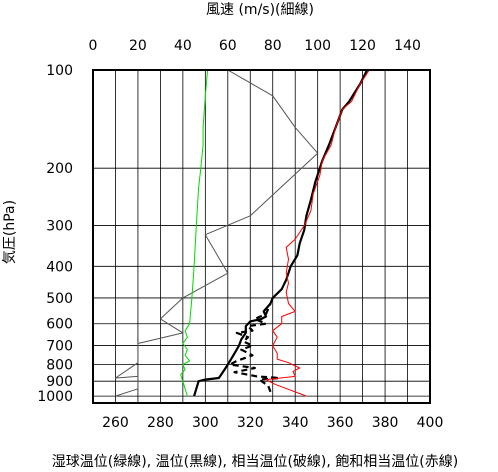 The height and width of the screenshot is (472, 498). What do you see at coordinates (194, 233) in the screenshot?
I see `series-line-theta-w` at bounding box center [194, 233].